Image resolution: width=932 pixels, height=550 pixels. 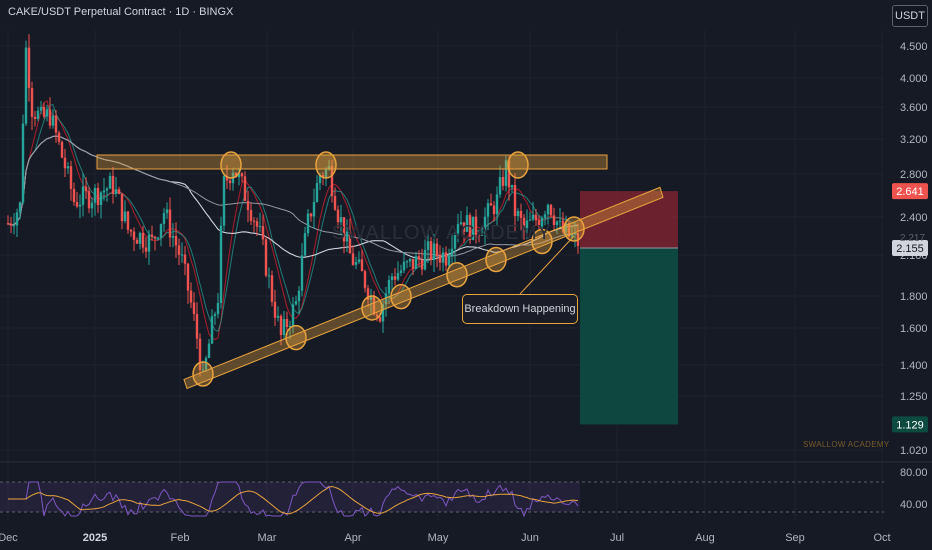 I want to click on take-profit-zone, so click(x=629, y=336).